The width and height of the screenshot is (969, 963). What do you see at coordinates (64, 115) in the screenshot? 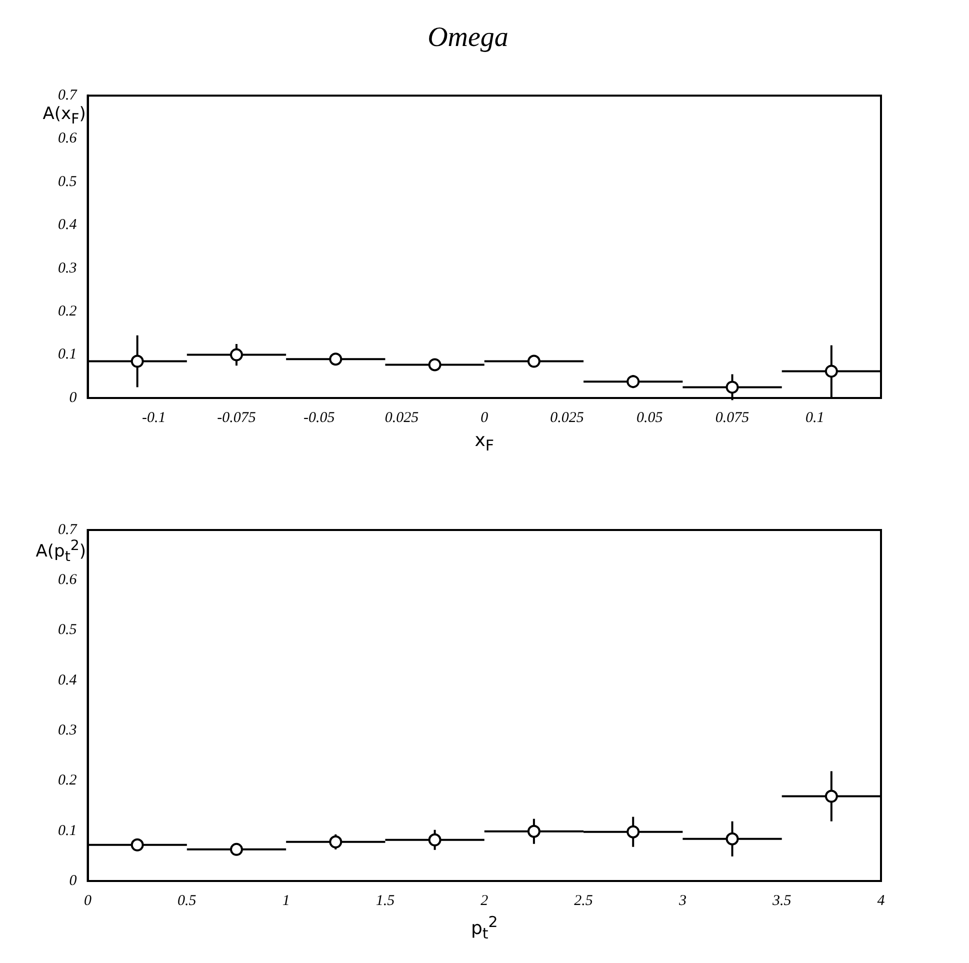
I see `y-axis-title: A(x$_{F}$)` at bounding box center [64, 115].